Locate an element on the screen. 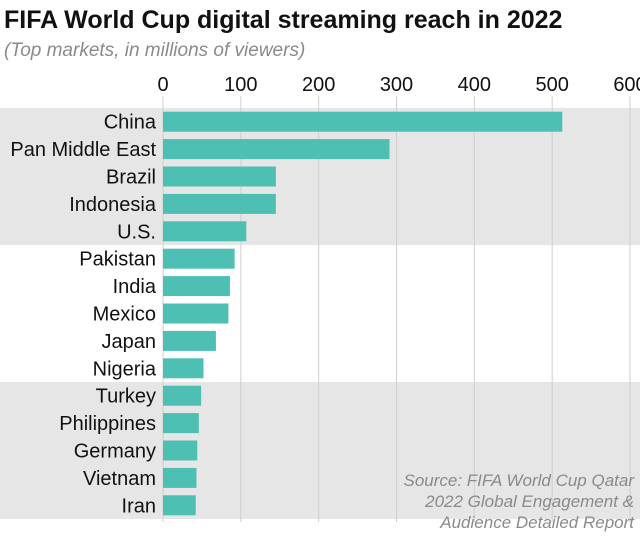 The image size is (640, 540). x-tick-label: 0 is located at coordinates (162, 85).